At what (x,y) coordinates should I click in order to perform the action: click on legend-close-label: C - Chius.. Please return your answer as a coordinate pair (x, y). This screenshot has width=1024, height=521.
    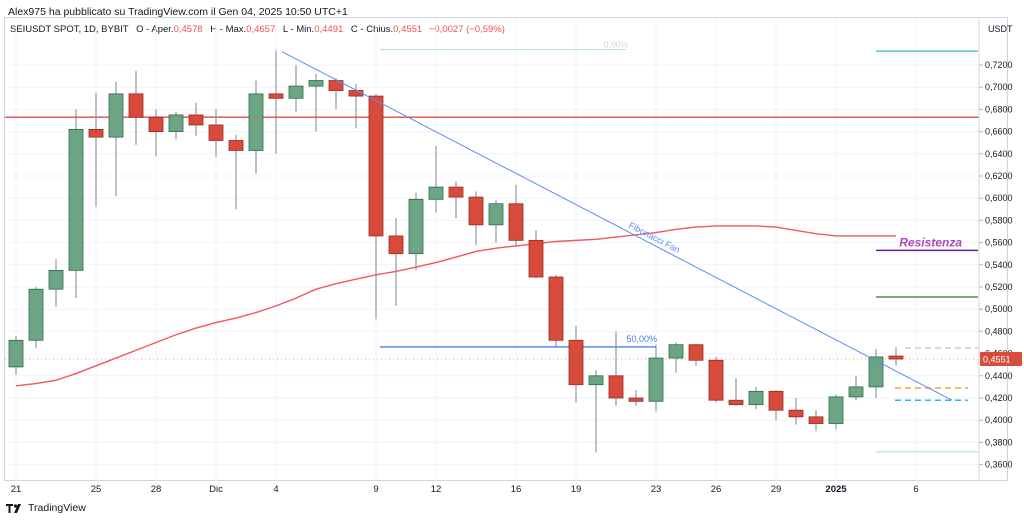
    Looking at the image, I should click on (372, 29).